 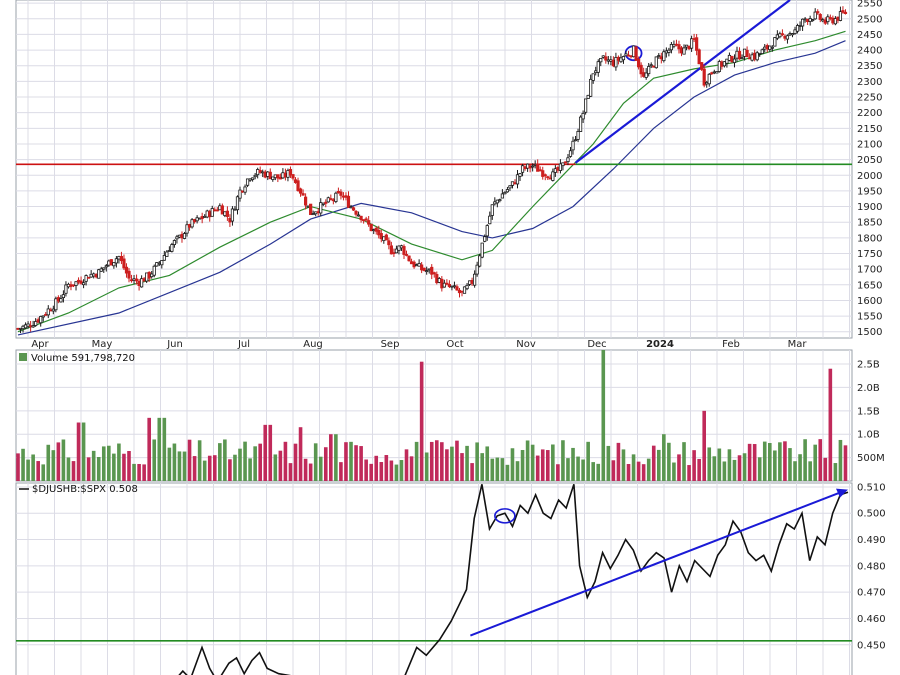 What do you see at coordinates (869, 129) in the screenshot?
I see `price-y-tick-label: 2150` at bounding box center [869, 129].